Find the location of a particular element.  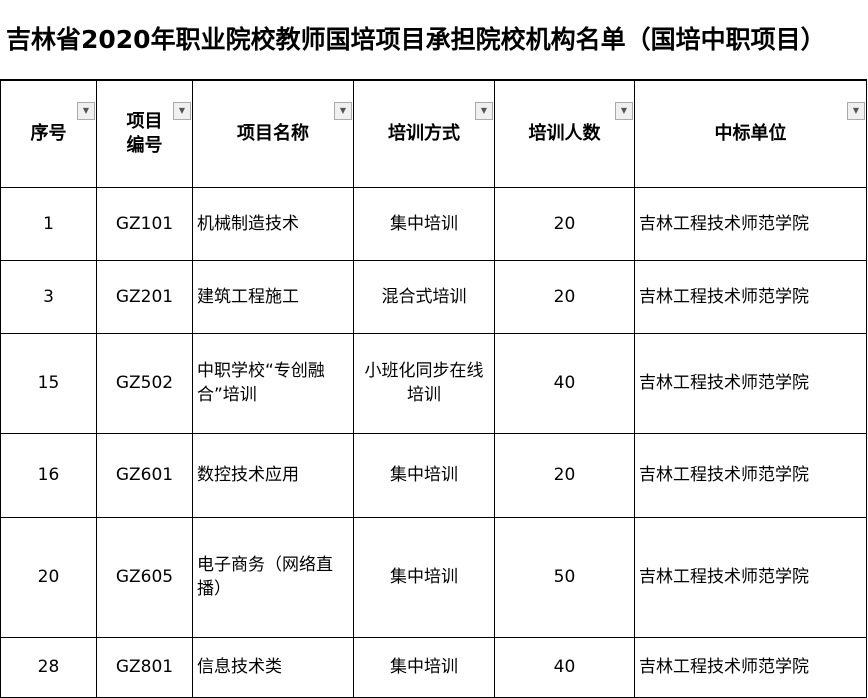

cell-code: GZ502 is located at coordinates (144, 383).